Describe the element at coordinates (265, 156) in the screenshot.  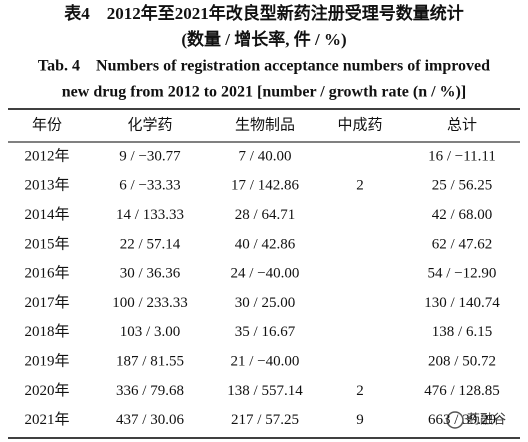
I see `table-cell: 7 / 40.00` at that location.